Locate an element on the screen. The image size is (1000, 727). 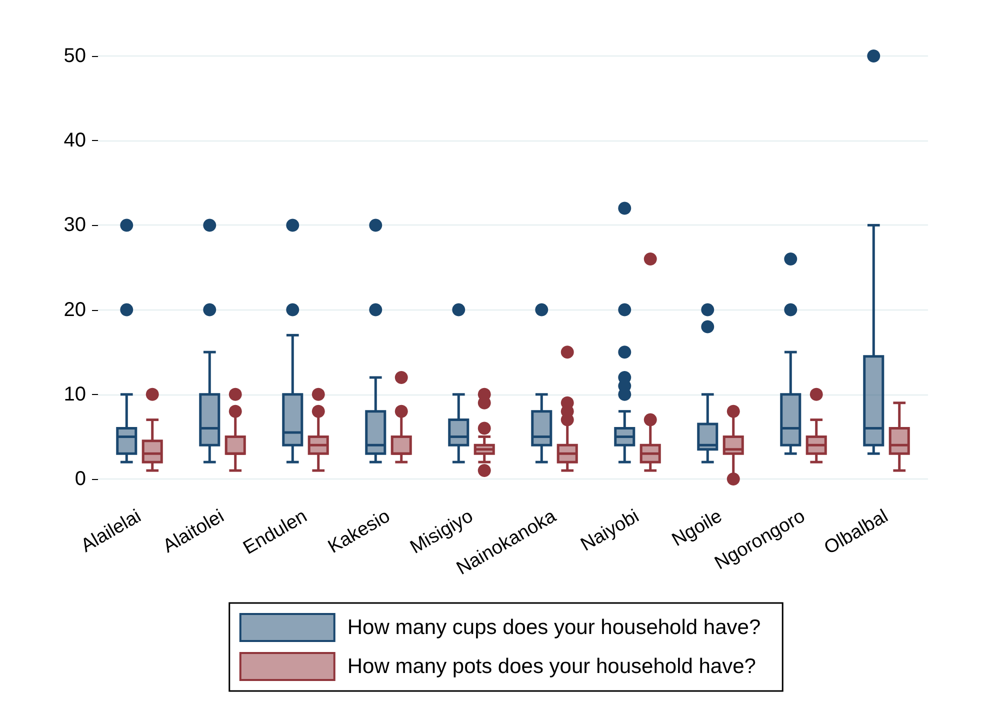
y-tick-label: 40 is located at coordinates (75, 141).